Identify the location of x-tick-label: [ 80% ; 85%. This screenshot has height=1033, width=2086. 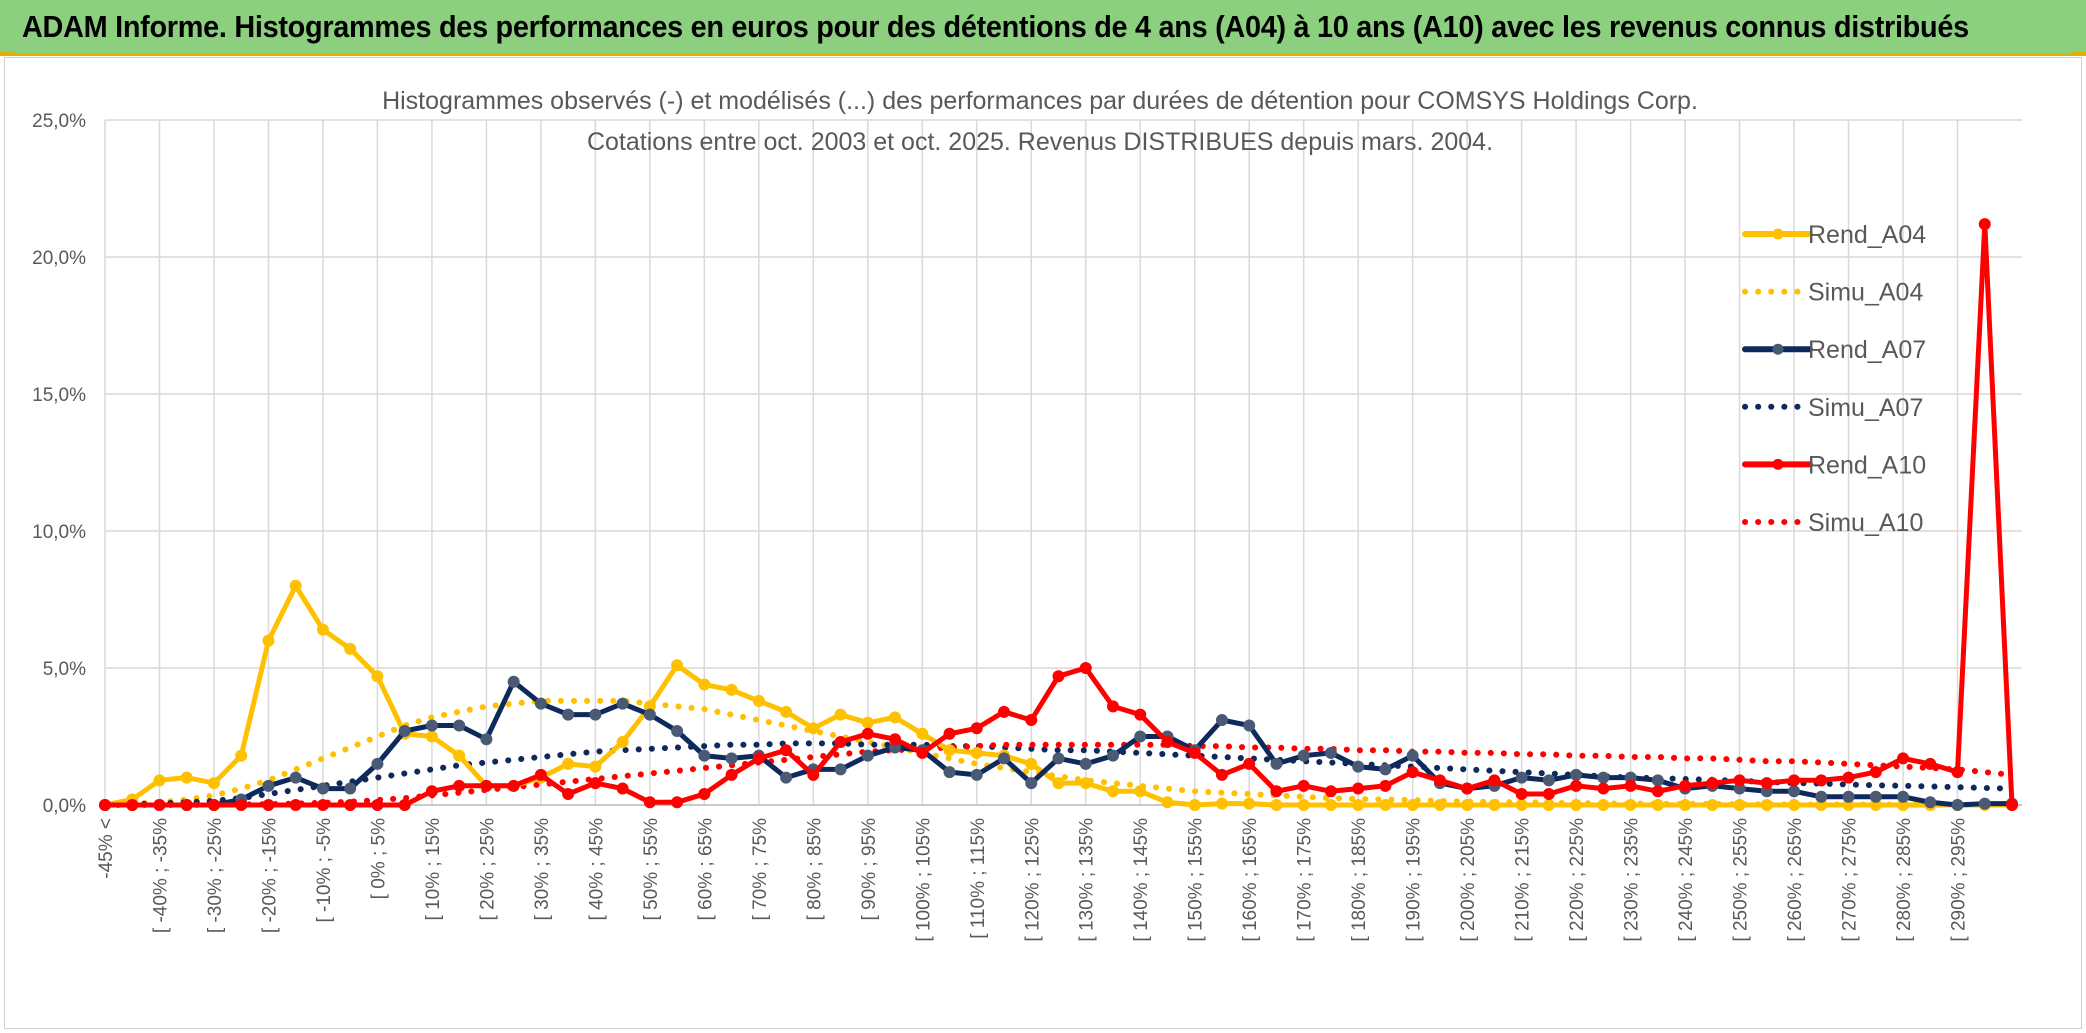
(814, 869).